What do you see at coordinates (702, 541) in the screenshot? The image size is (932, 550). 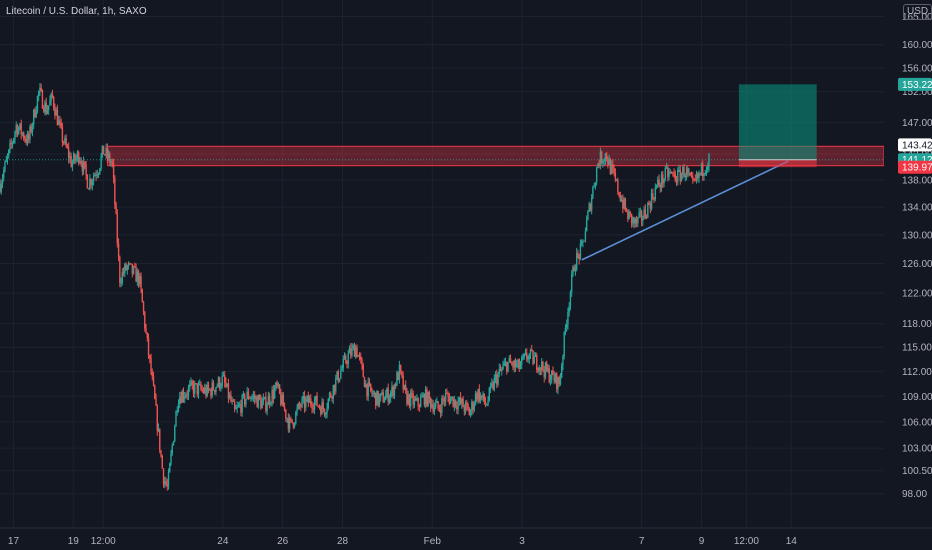 I see `time-tick-label: 9` at bounding box center [702, 541].